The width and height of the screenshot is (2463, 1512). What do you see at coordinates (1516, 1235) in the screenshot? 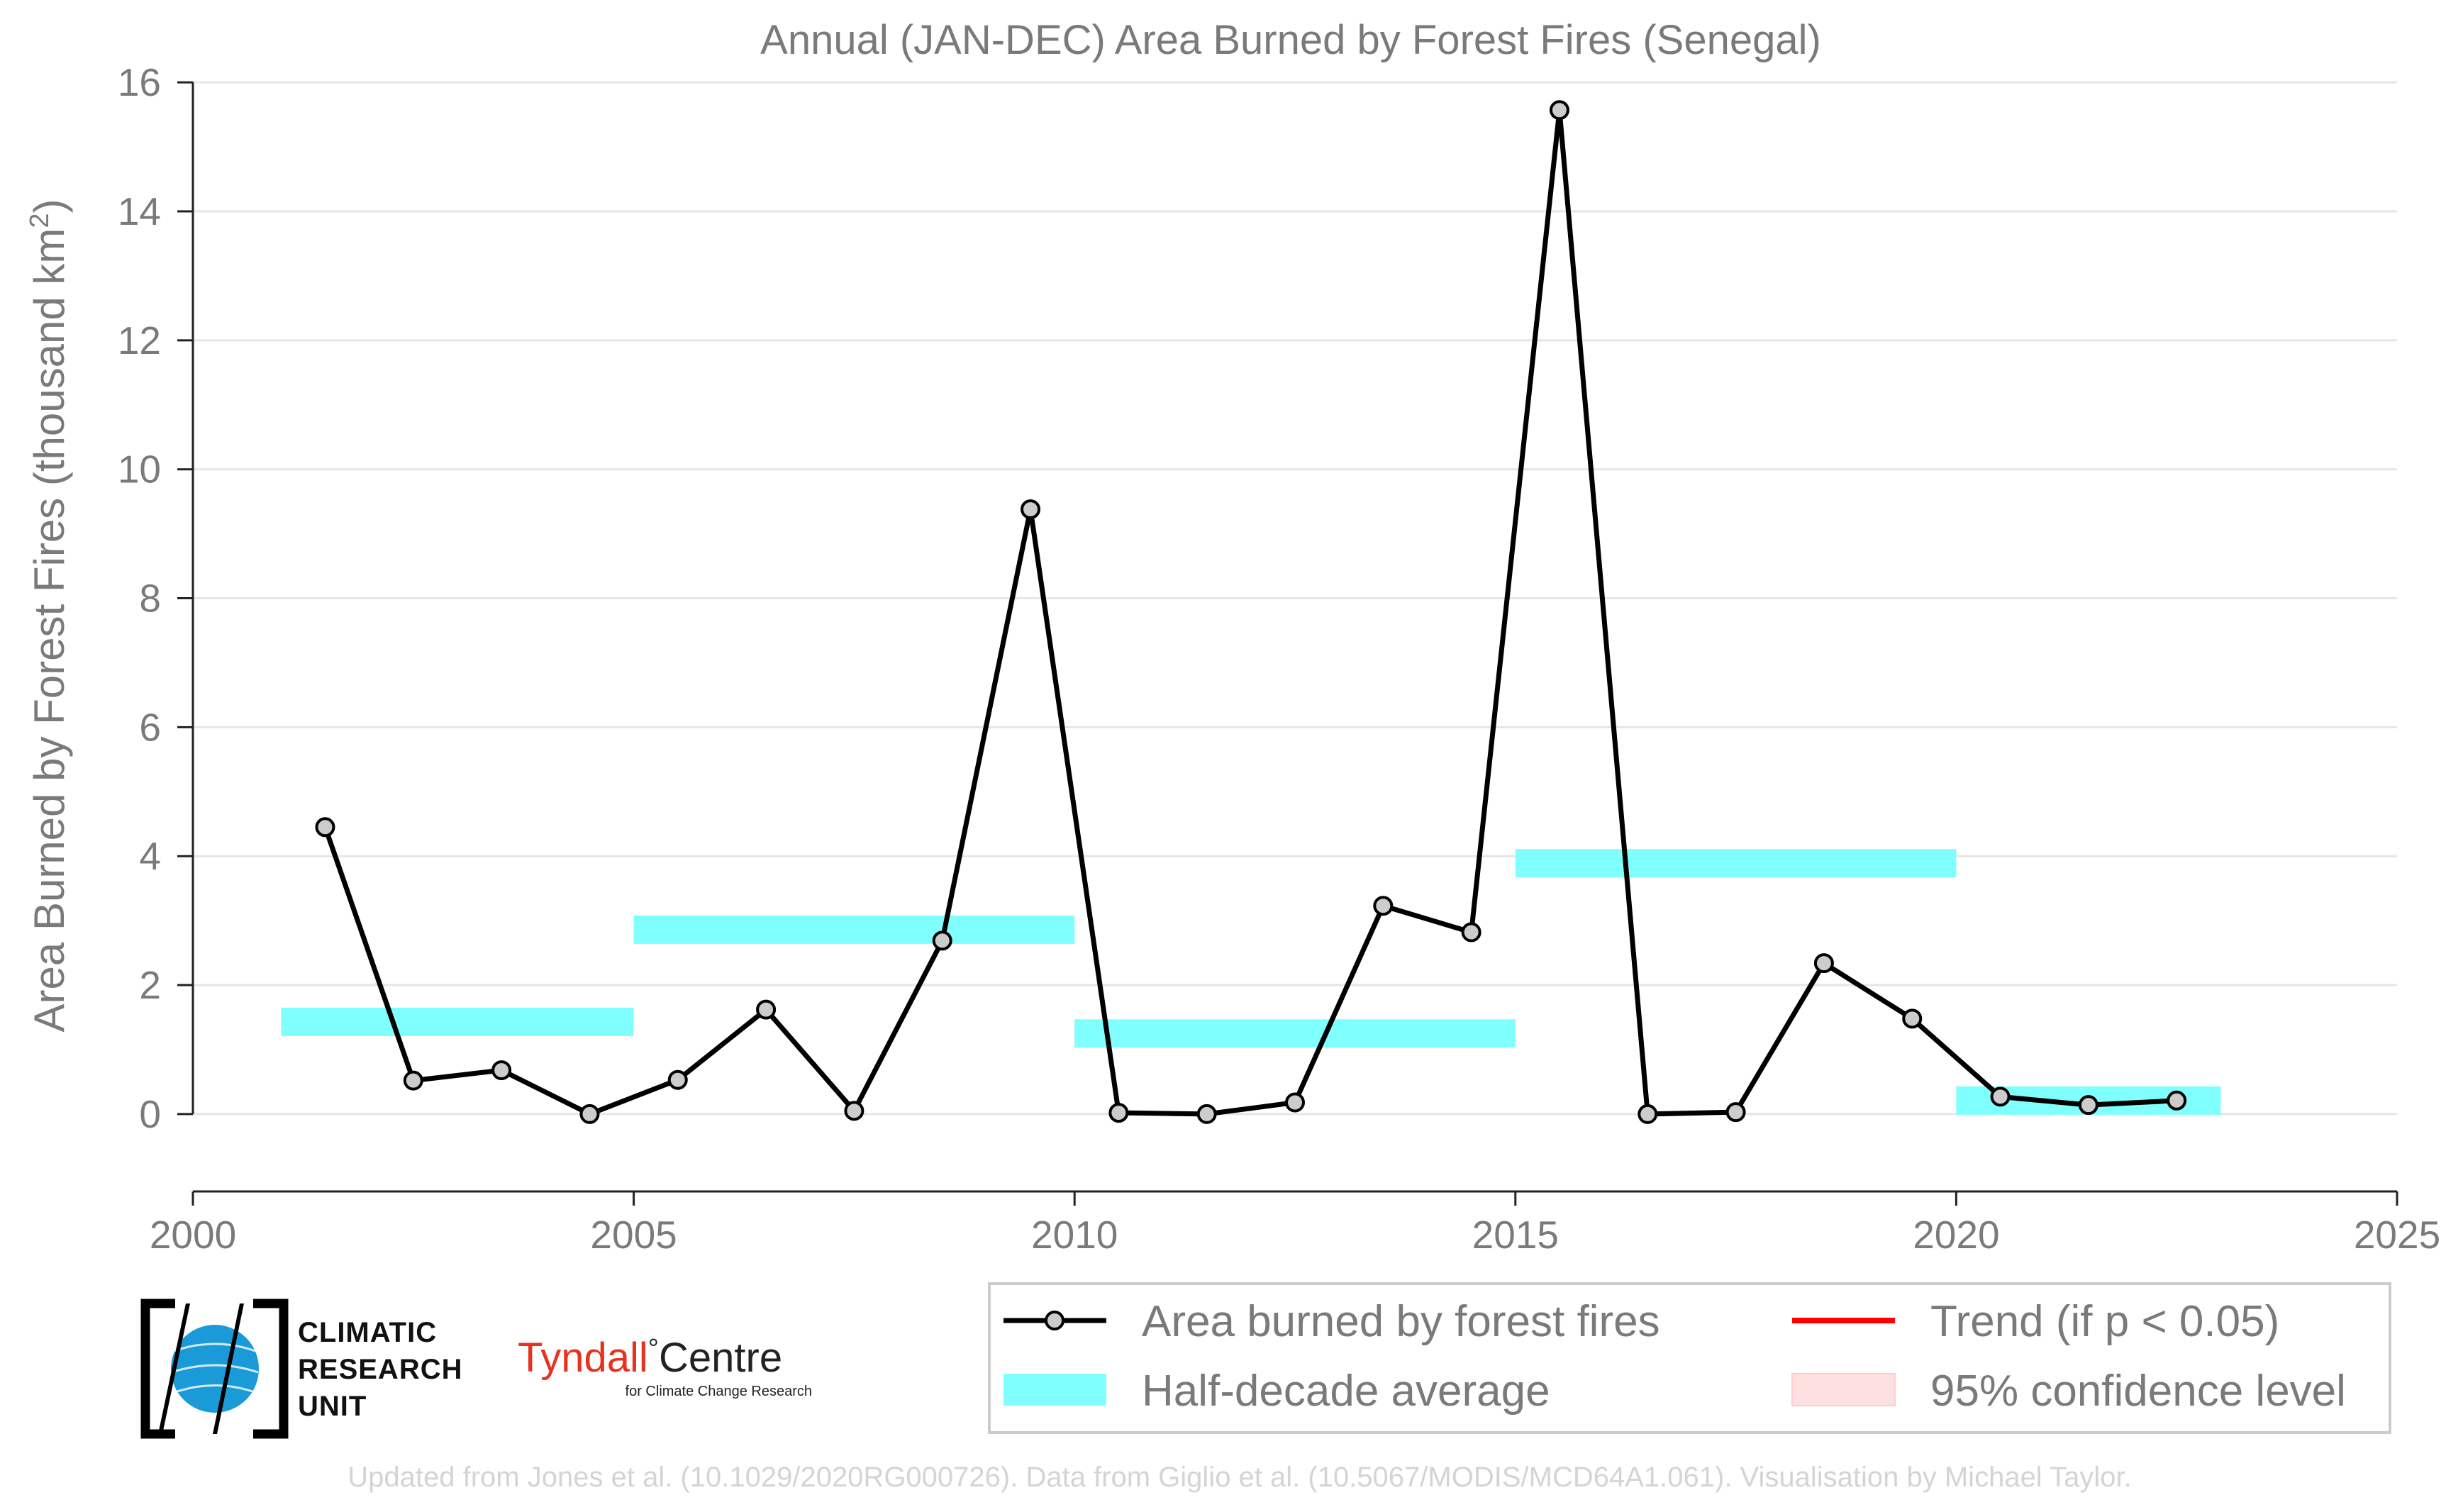
I see `x-tick-label: 2015` at bounding box center [1516, 1235].